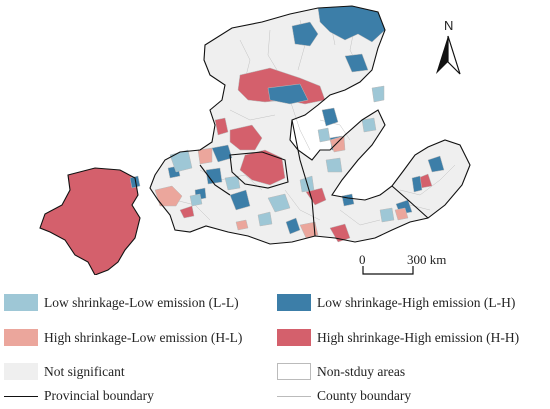  I want to click on legend-hl: High shrinkage-Low emission (H-L), so click(123, 337).